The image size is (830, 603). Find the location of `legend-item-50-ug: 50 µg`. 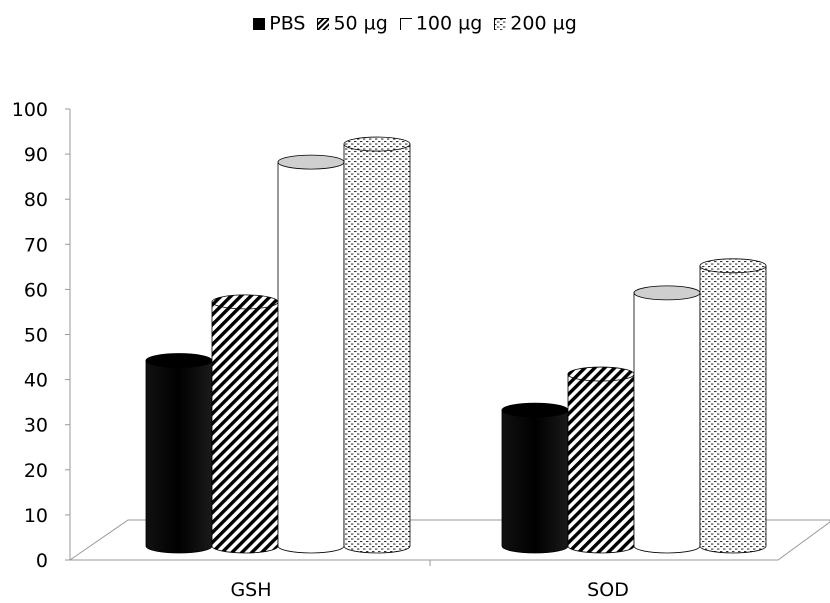

legend-item-50-ug: 50 µg is located at coordinates (352, 23).